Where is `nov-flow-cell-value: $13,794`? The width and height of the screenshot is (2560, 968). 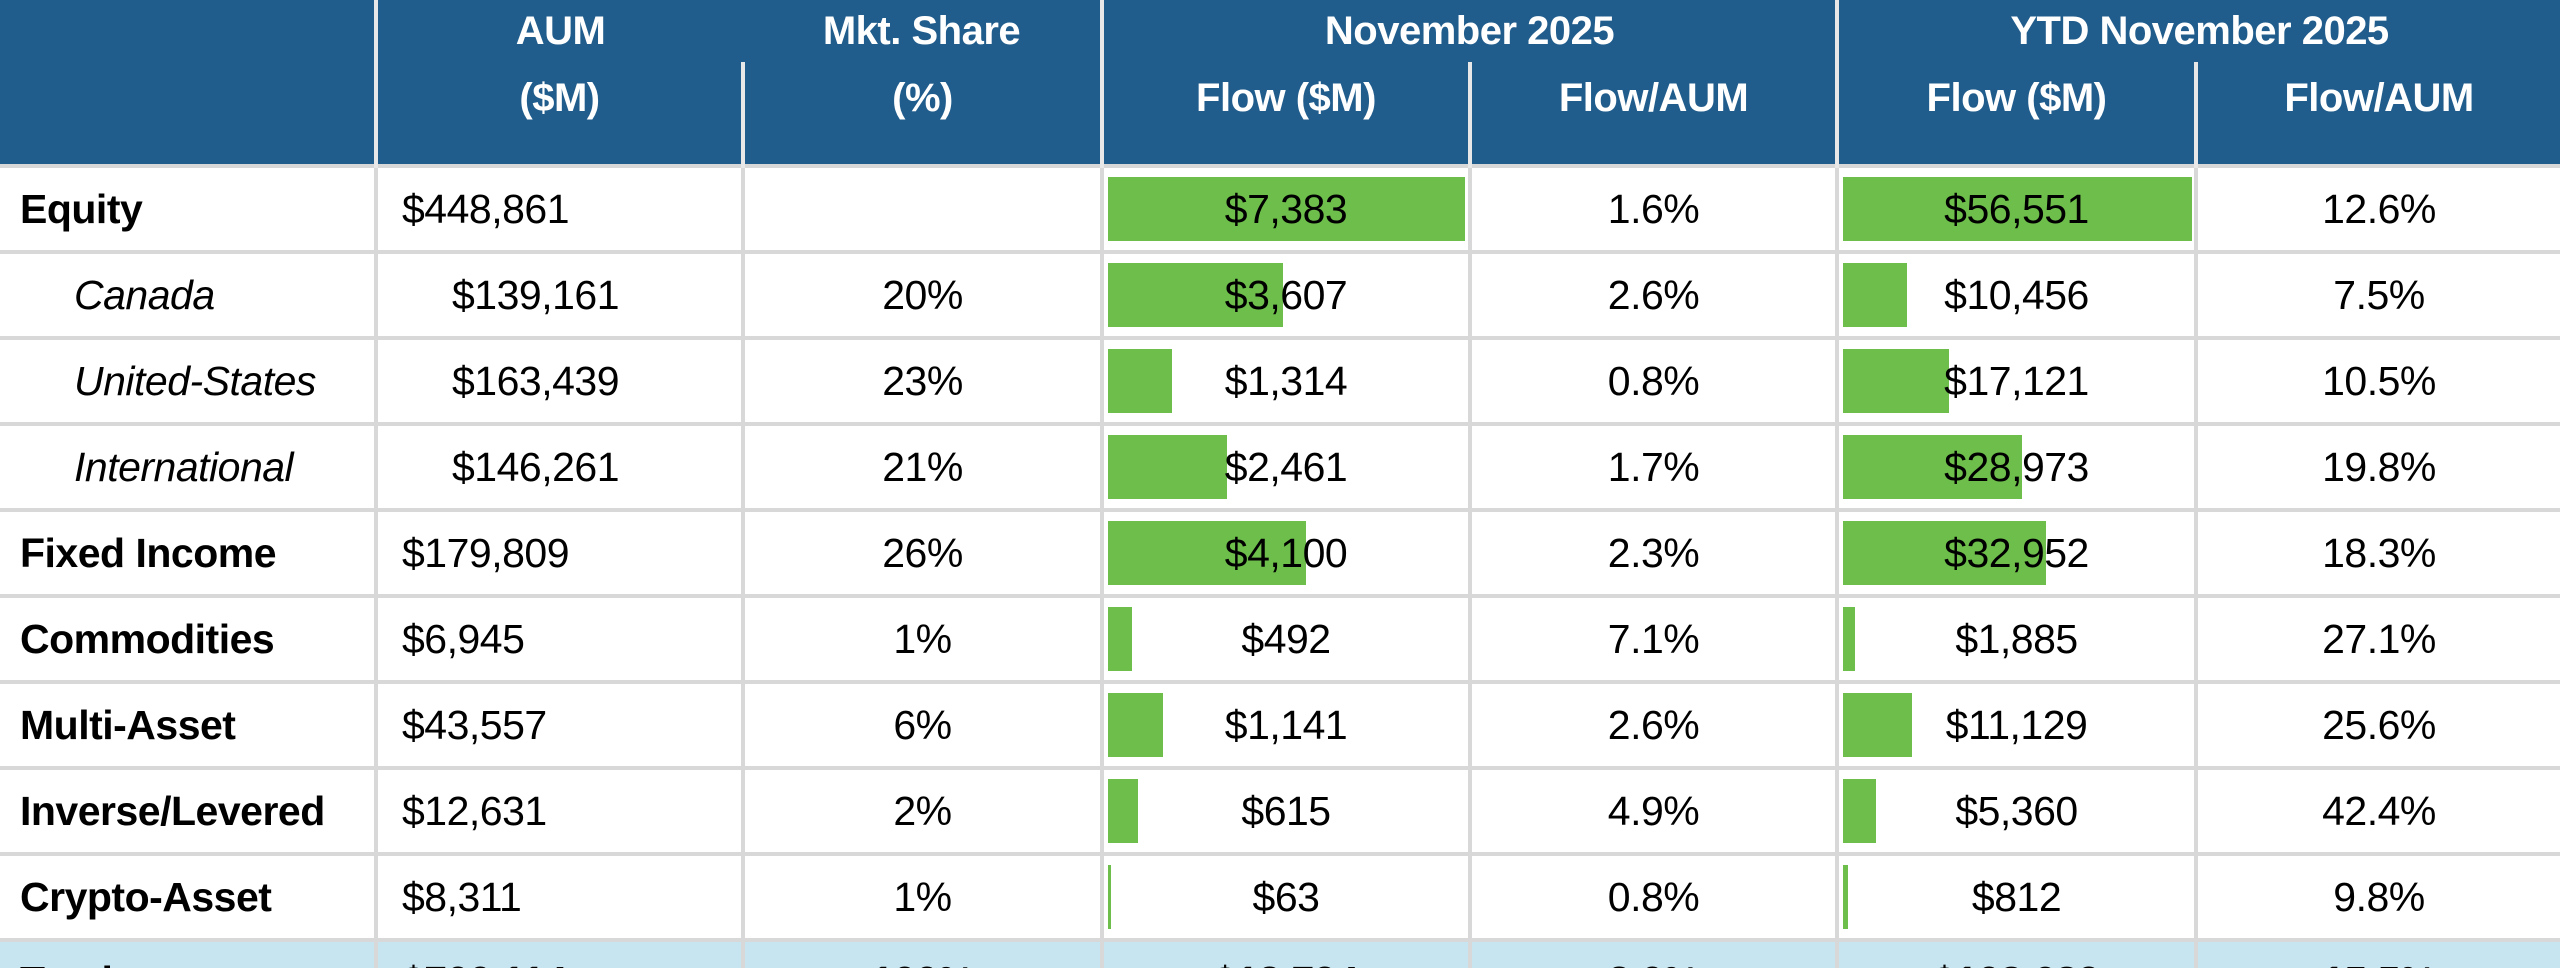
nov-flow-cell-value: $13,794 is located at coordinates (1286, 963).